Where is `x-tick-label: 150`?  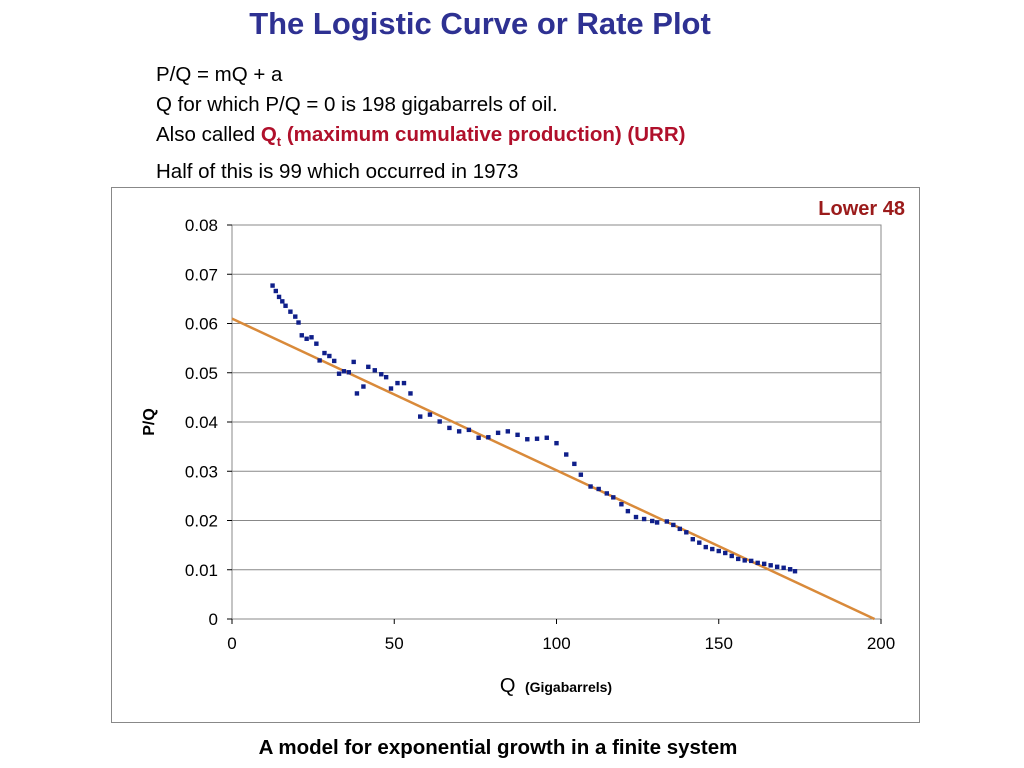 x-tick-label: 150 is located at coordinates (719, 643).